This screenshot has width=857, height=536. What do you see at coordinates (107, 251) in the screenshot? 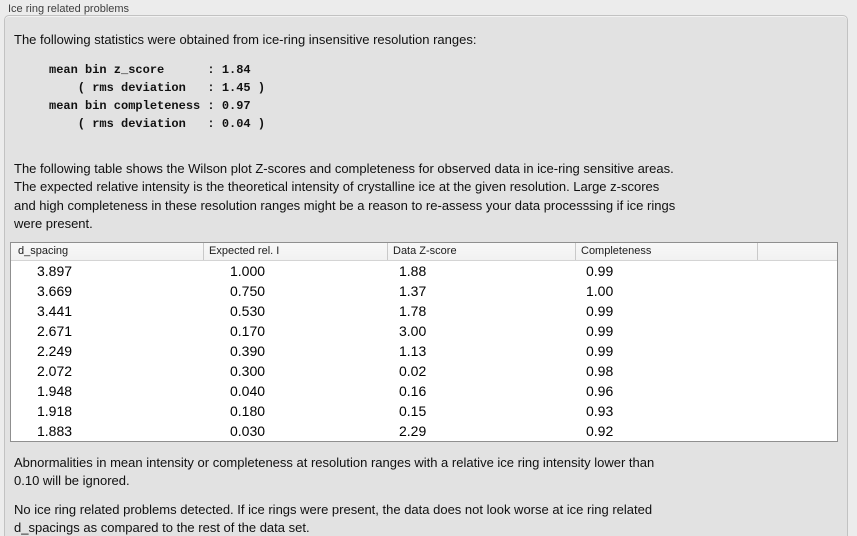
I see `column-header-d-spacing: d_spacing` at bounding box center [107, 251].